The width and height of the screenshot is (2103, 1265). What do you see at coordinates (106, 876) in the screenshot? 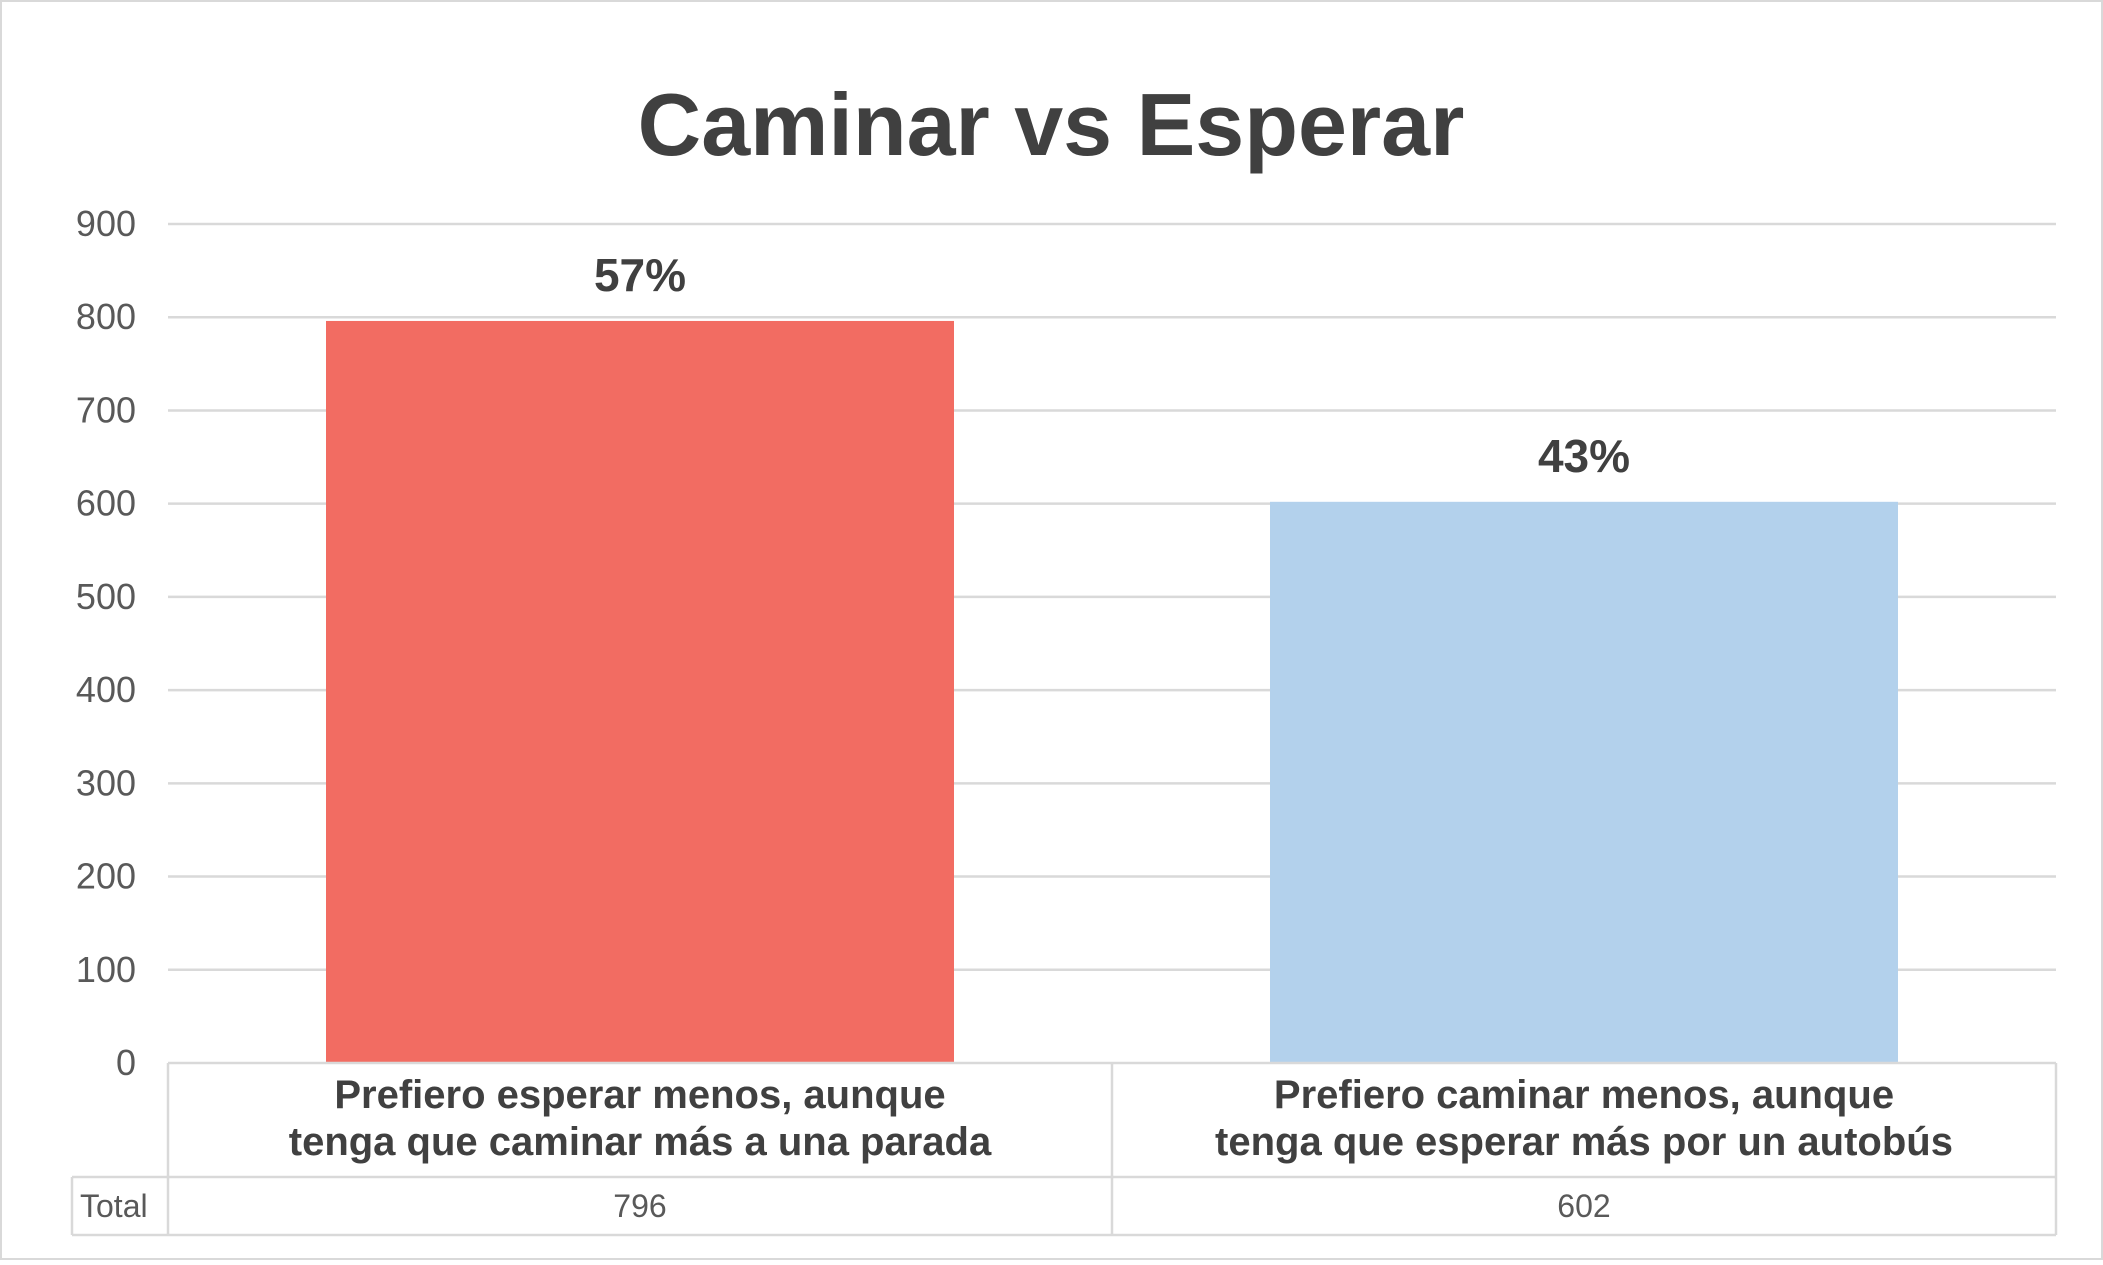
I see `y-tick-label: 200` at bounding box center [106, 876].